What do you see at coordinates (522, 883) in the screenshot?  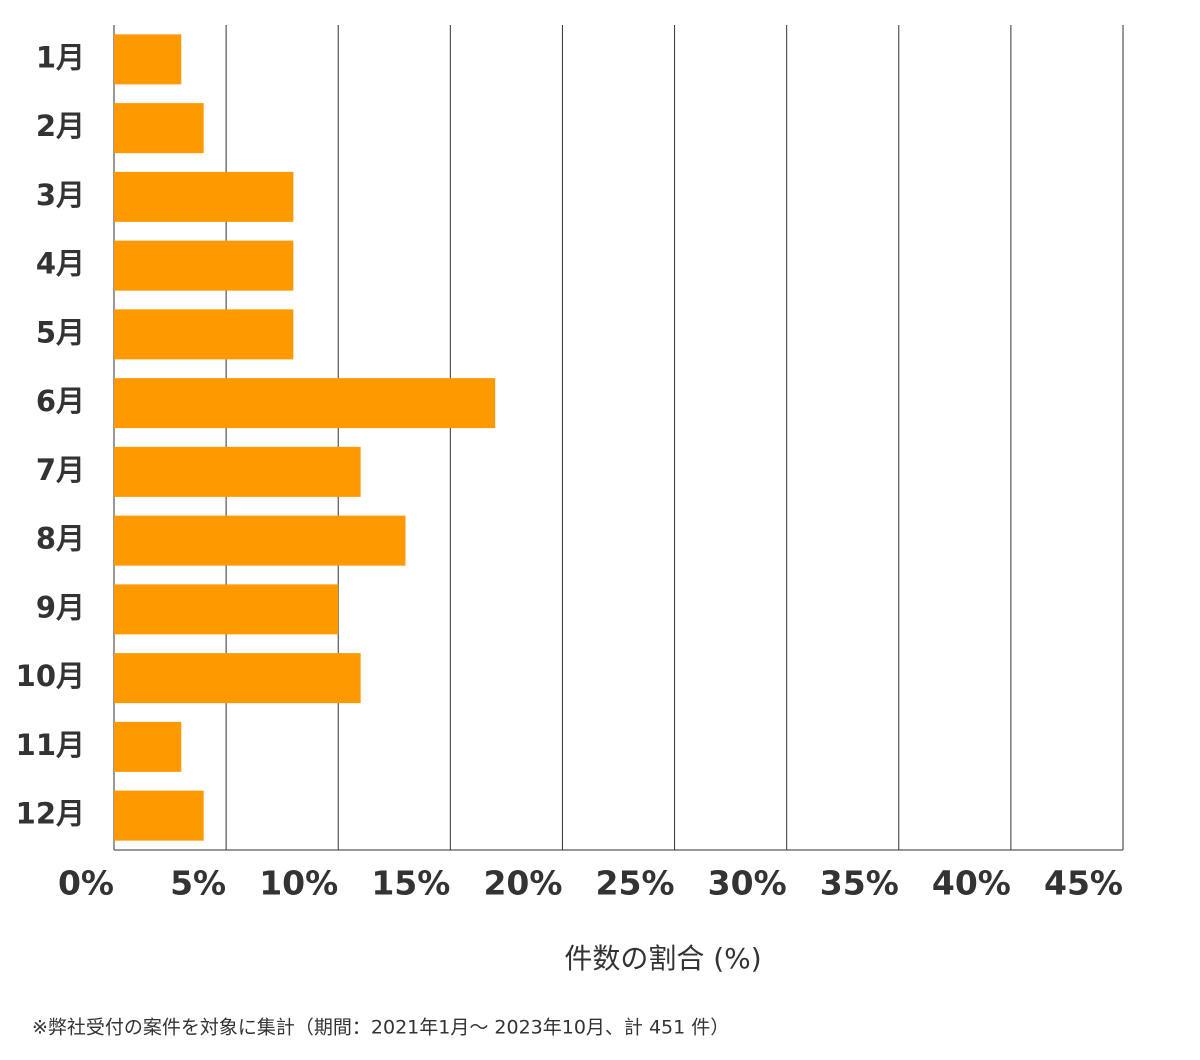 I see `x-tick-label: 20%` at bounding box center [522, 883].